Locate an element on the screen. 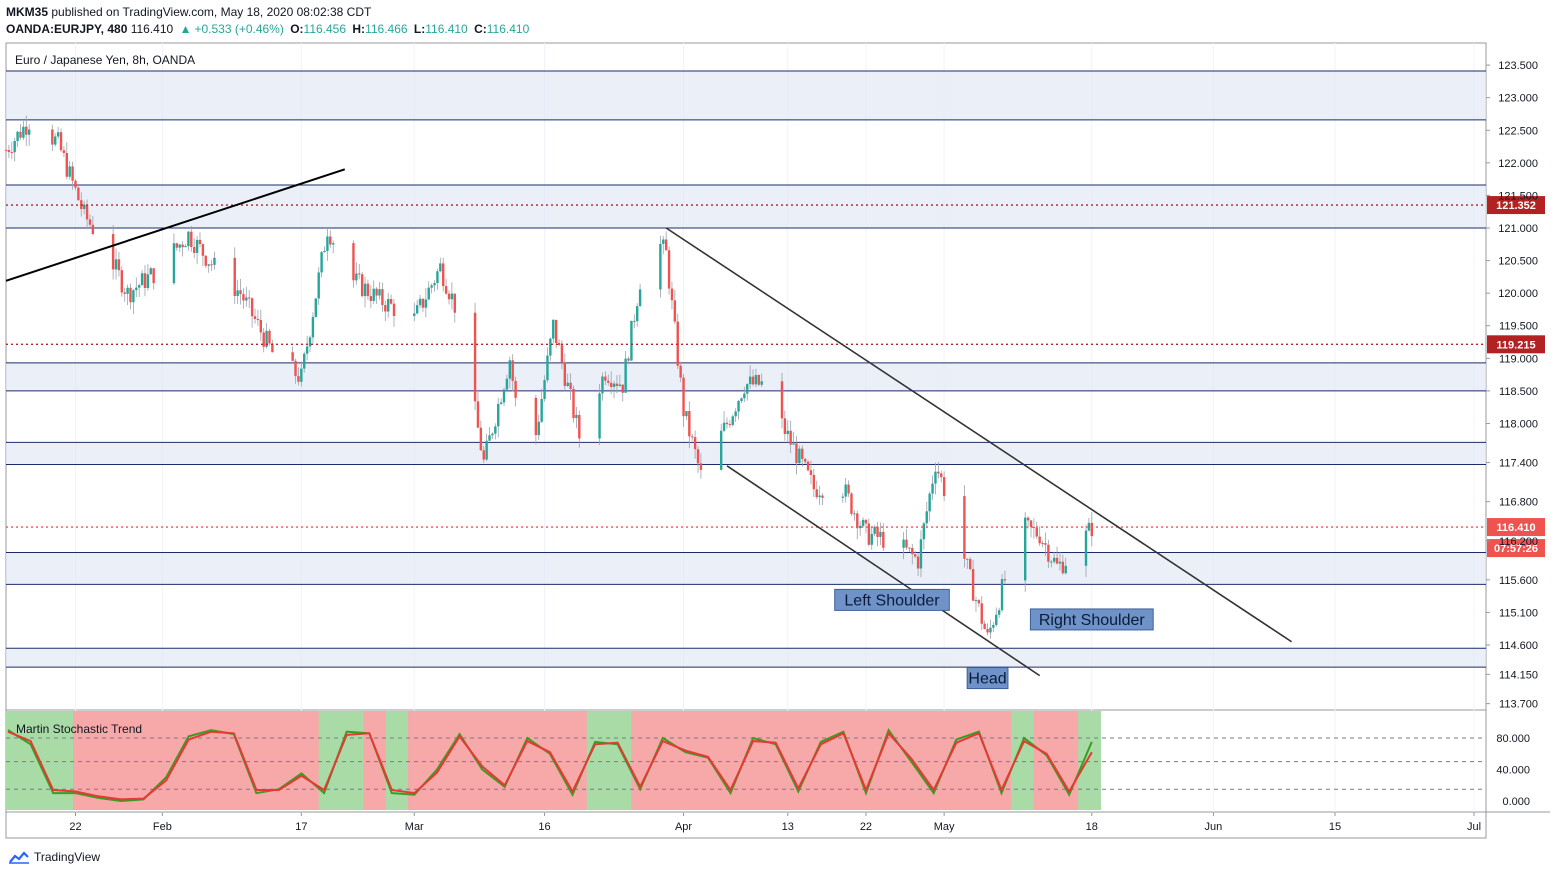  close-label: C: is located at coordinates (480, 29).